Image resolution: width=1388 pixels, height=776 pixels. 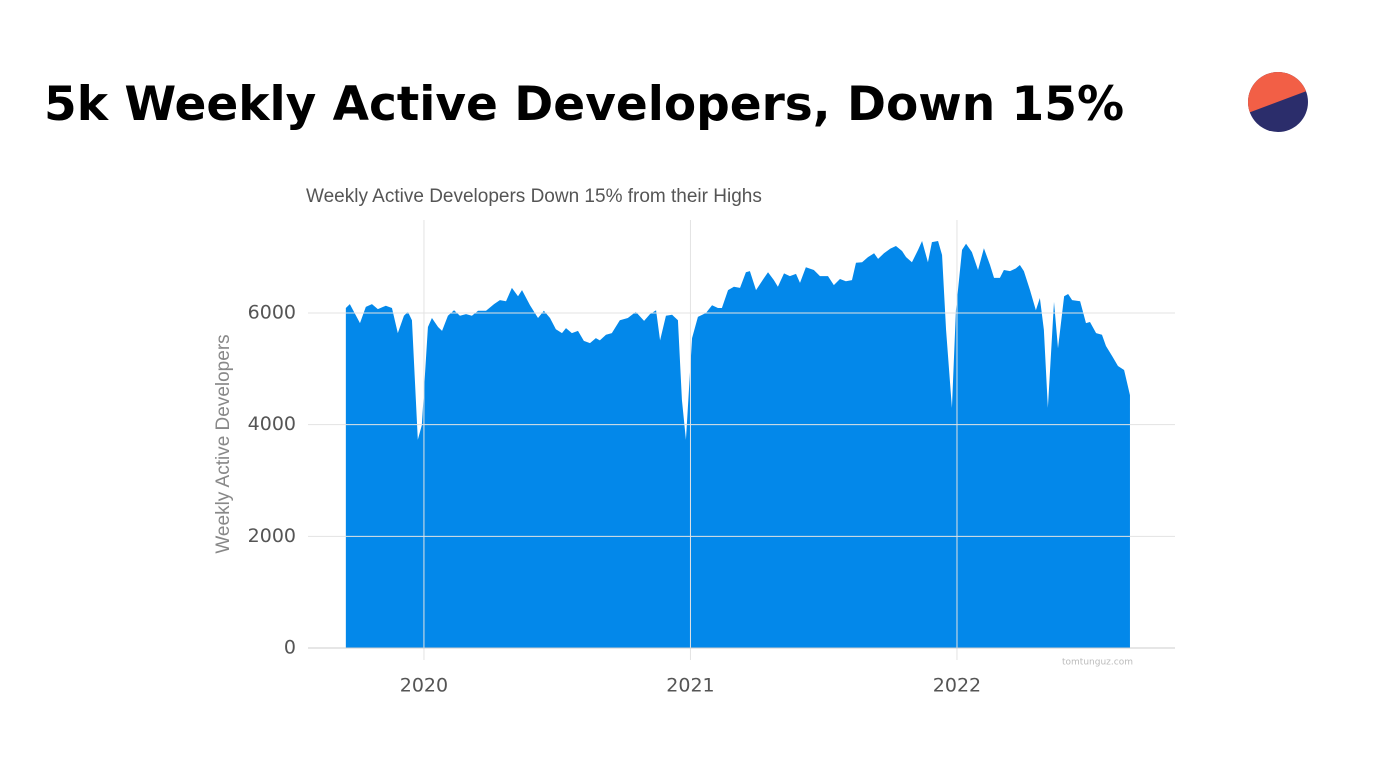 I want to click on logo, so click(x=1278, y=102).